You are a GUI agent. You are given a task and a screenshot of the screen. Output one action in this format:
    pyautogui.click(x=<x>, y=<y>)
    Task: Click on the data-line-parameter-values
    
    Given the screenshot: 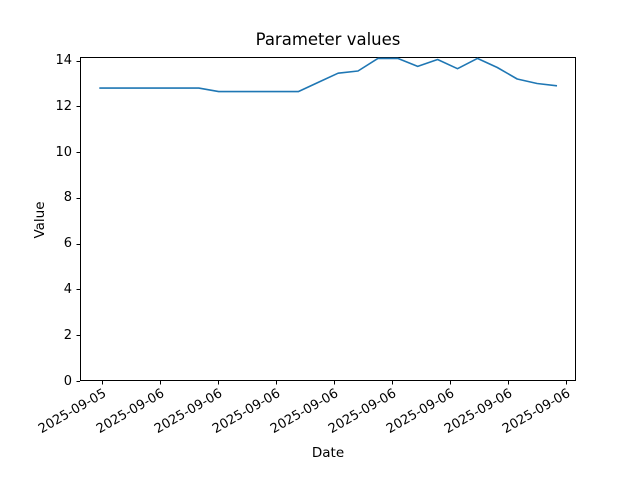 What is the action you would take?
    pyautogui.click(x=328, y=75)
    